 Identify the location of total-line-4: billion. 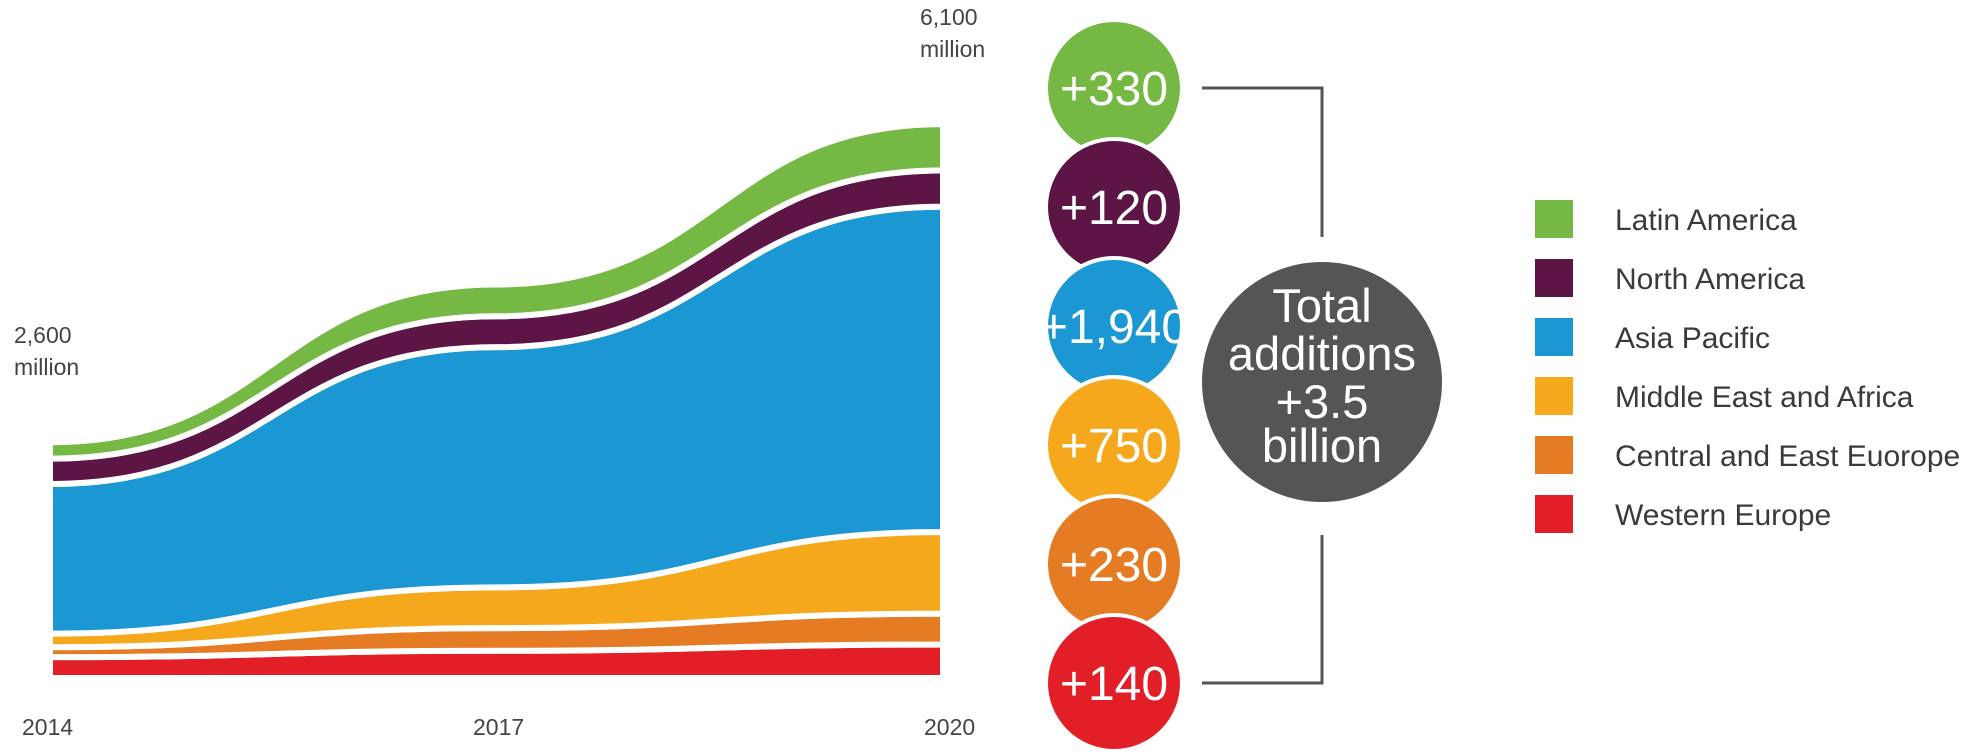
(1322, 445).